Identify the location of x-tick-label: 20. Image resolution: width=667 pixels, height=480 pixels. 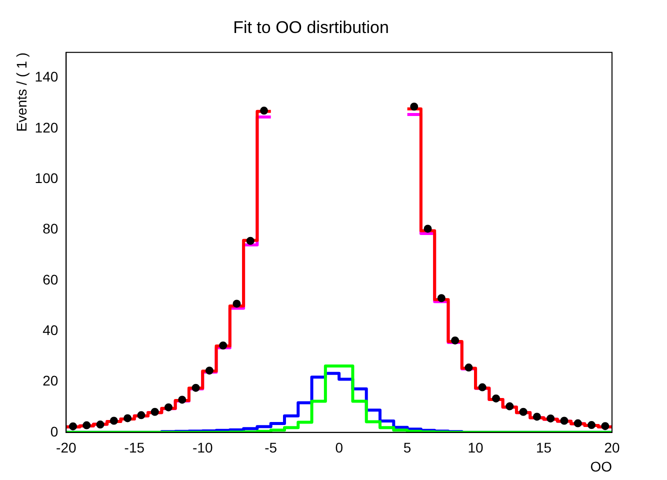
(612, 448).